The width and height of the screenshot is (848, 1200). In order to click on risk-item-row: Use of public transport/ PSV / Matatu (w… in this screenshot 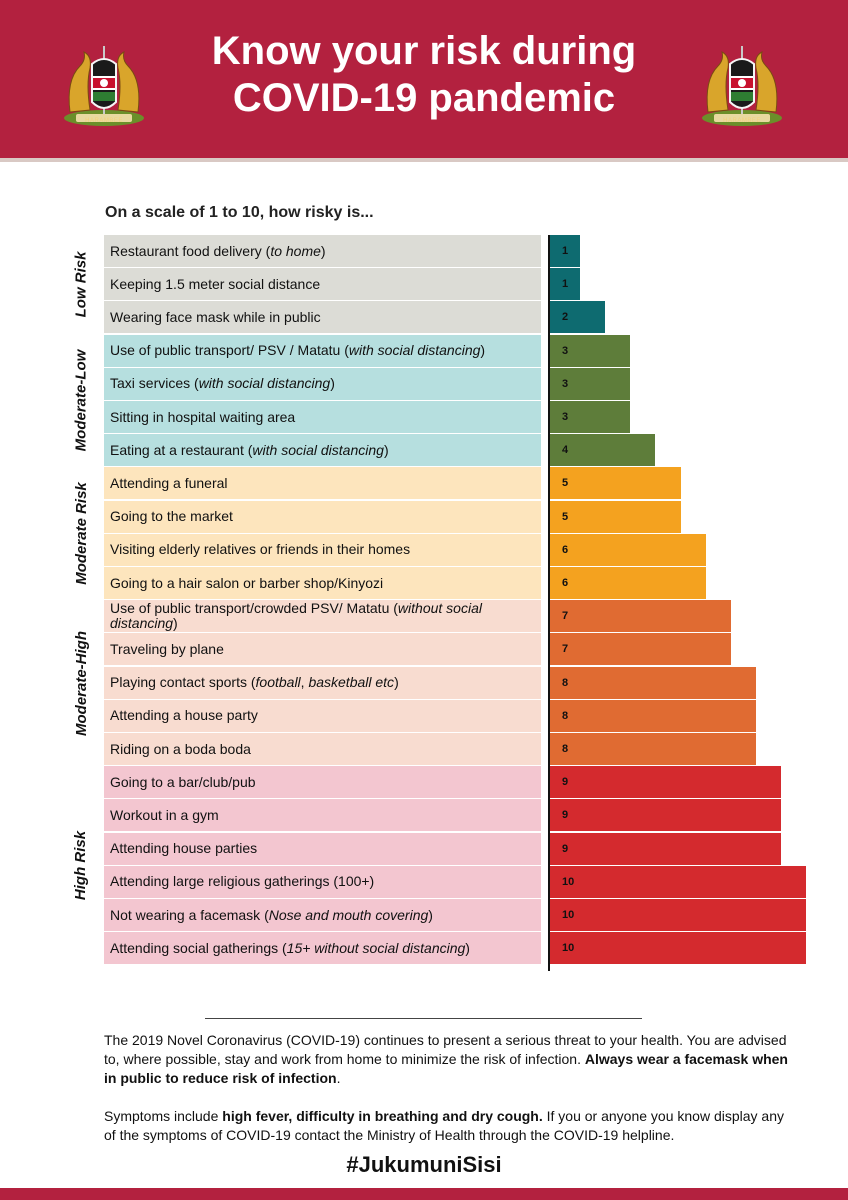, I will do `click(322, 350)`.